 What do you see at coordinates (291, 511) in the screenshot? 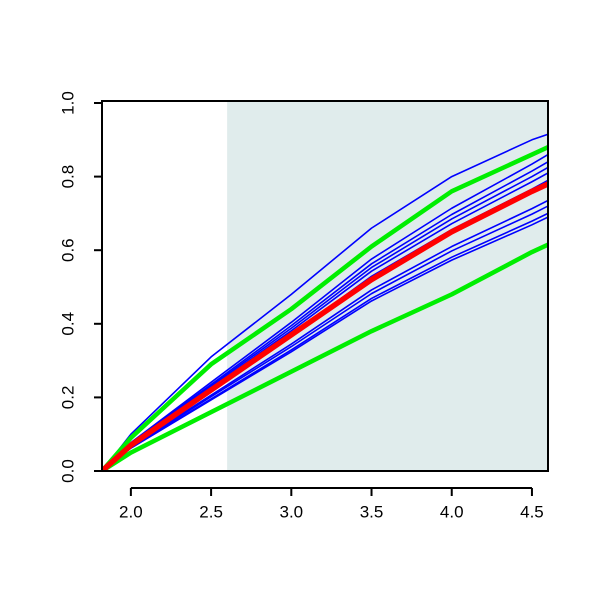
I see `x-tick-label: 3.0` at bounding box center [291, 511].